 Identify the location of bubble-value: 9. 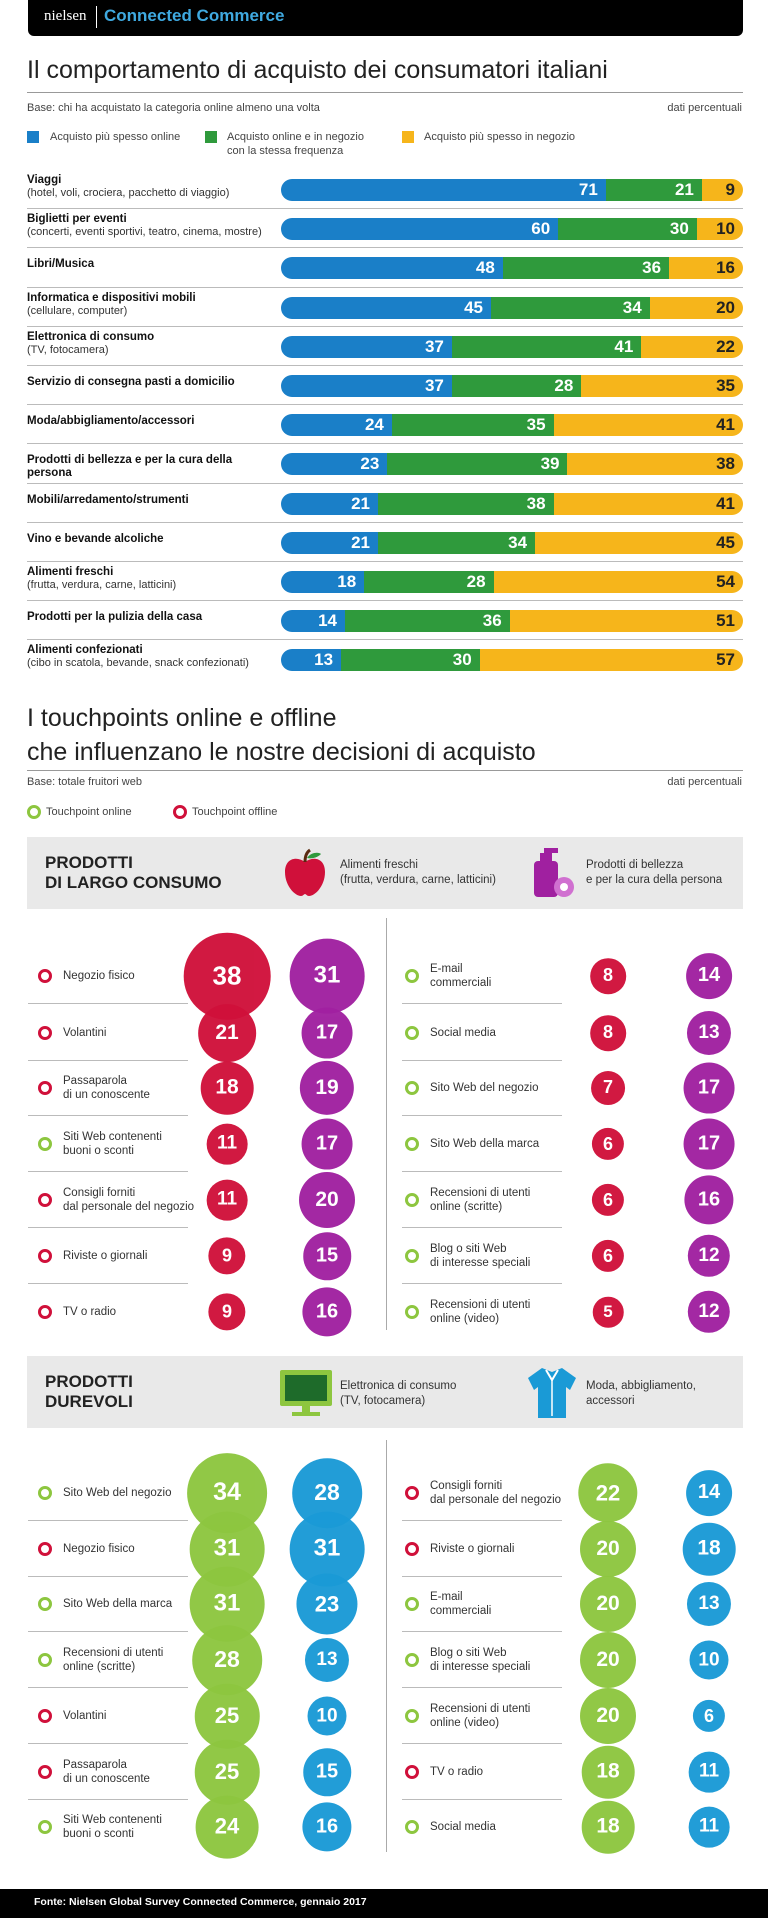
(227, 1312).